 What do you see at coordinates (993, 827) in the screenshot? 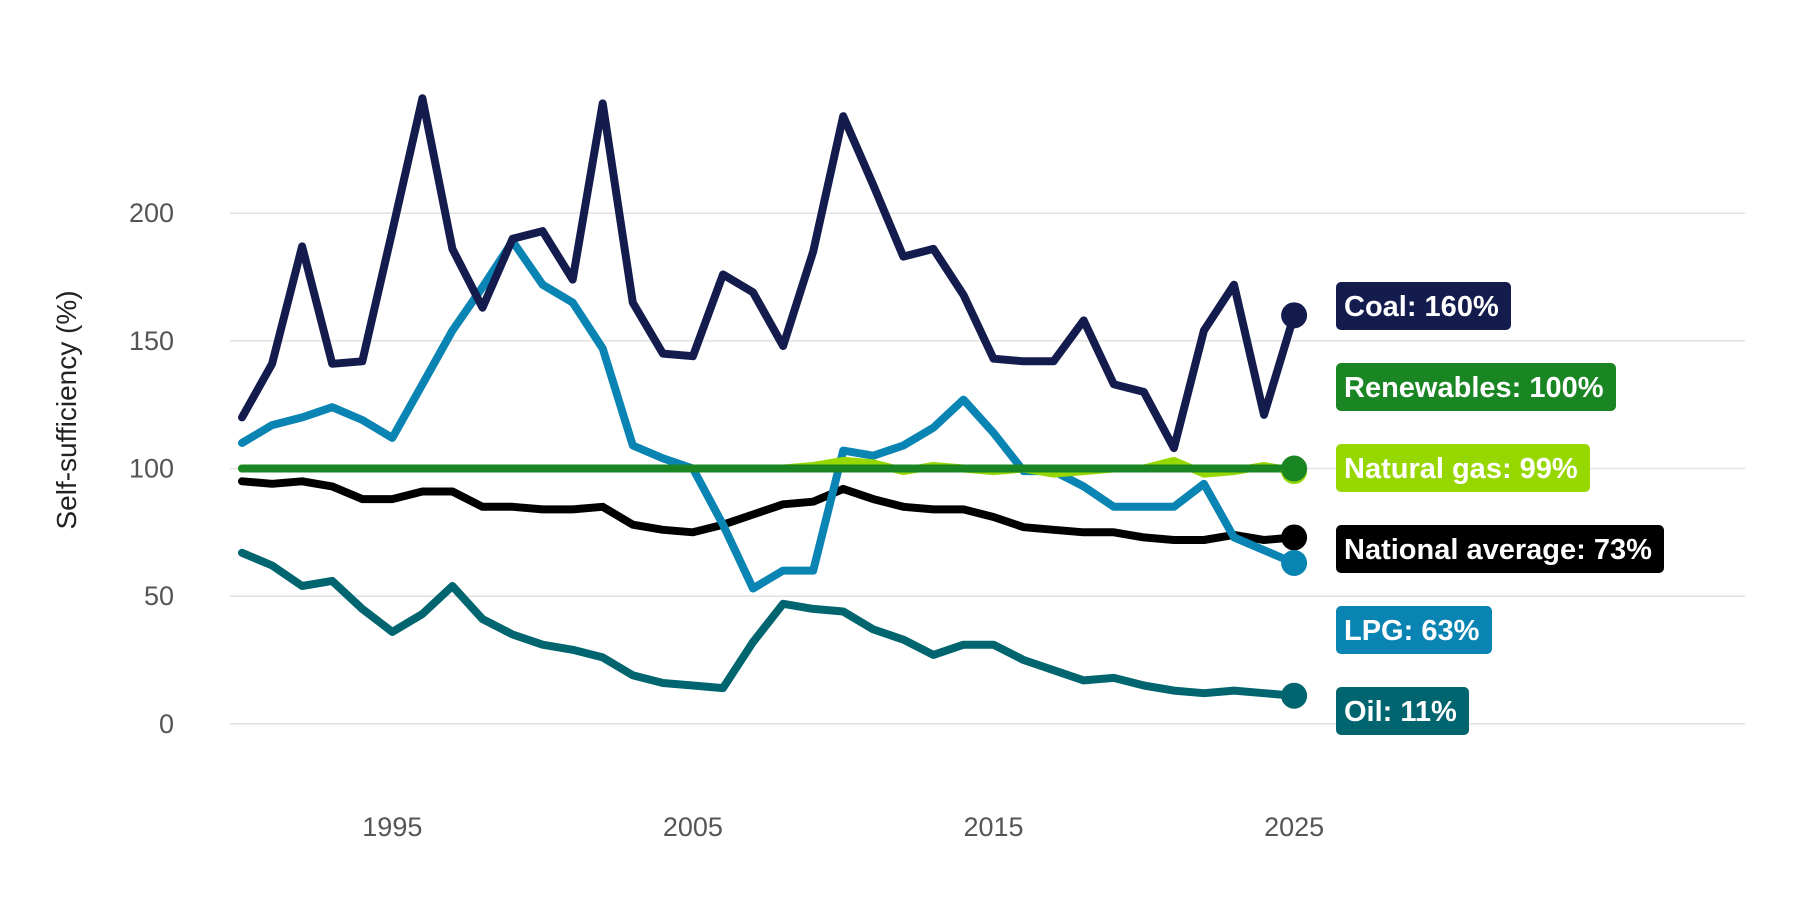
I see `x-tick-label-2015: 2015` at bounding box center [993, 827].